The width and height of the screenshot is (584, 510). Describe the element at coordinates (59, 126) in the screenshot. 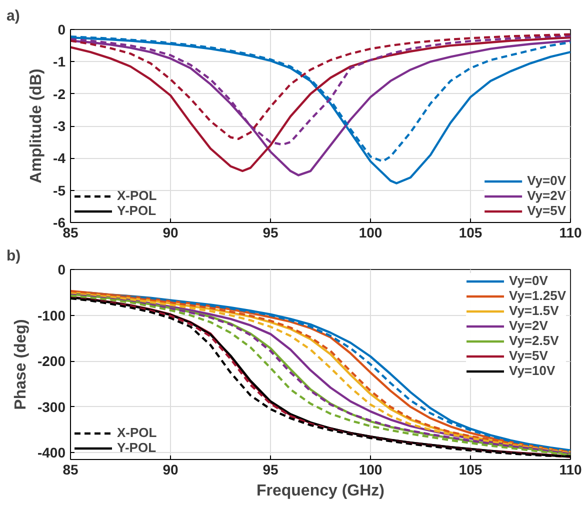

I see `y-tick-label: -3` at that location.